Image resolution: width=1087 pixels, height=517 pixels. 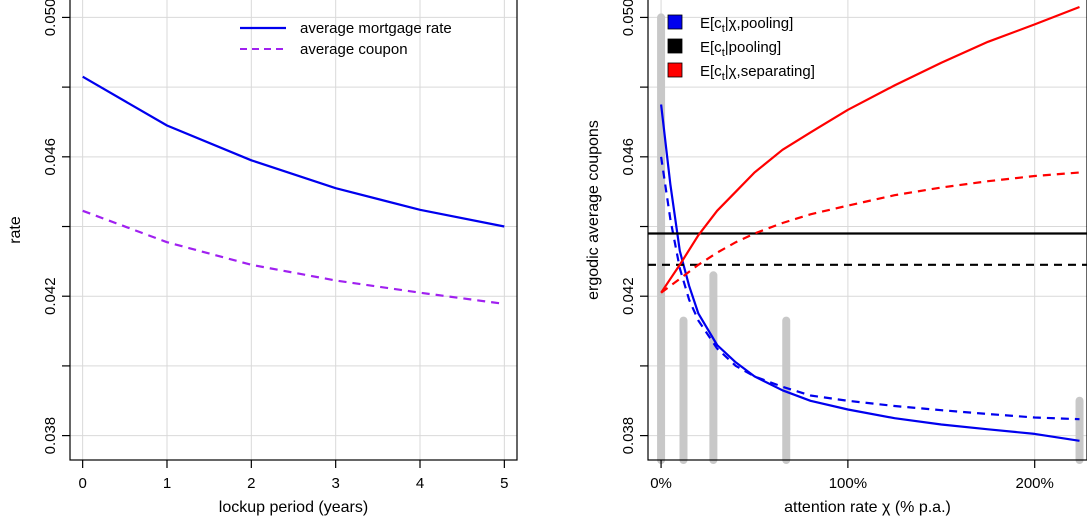 I want to click on right-x-ticks: 0% 100% 200%, so click(x=852, y=476).